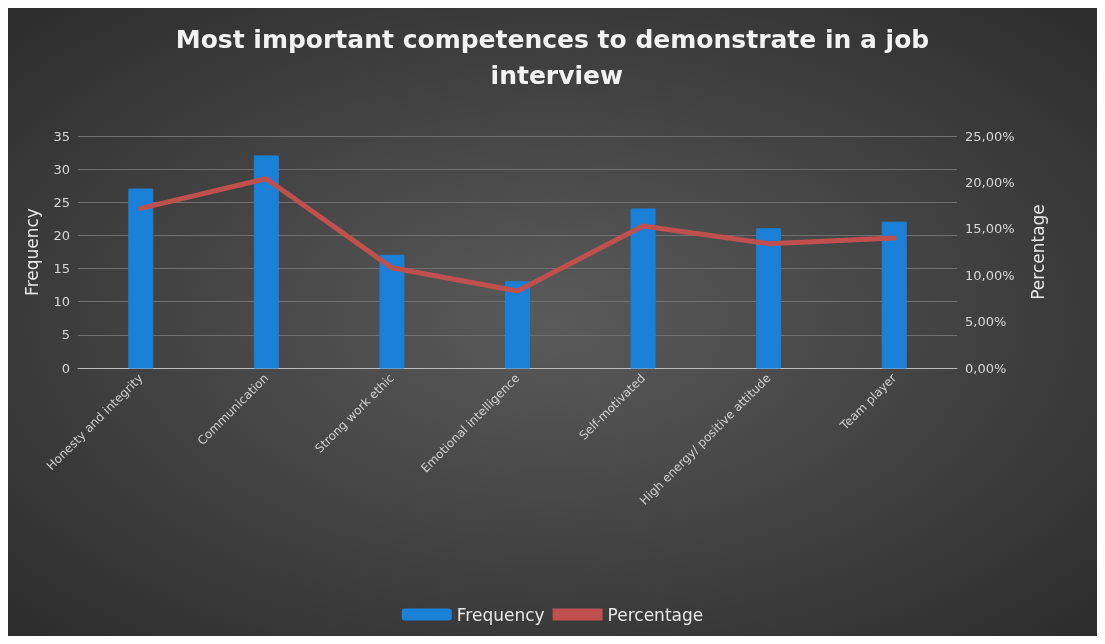  What do you see at coordinates (65, 335) in the screenshot?
I see `y-tick-label: 5` at bounding box center [65, 335].